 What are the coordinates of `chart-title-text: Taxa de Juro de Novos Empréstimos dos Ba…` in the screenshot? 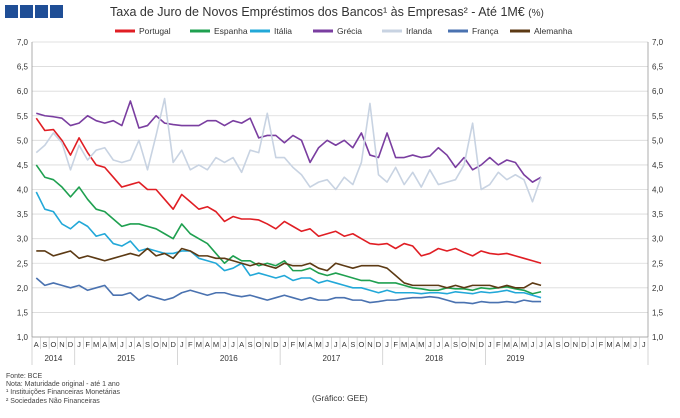 It's located at (317, 12).